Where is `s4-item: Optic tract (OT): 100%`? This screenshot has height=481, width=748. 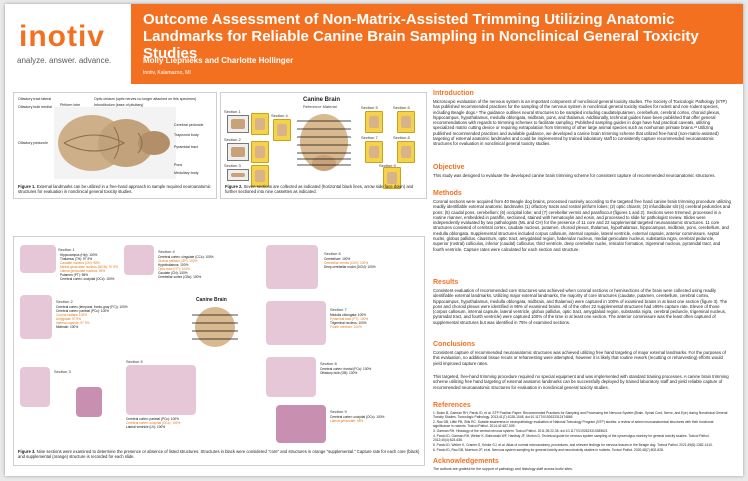
s4-item: Optic tract (OT): 100% is located at coordinates (174, 269).